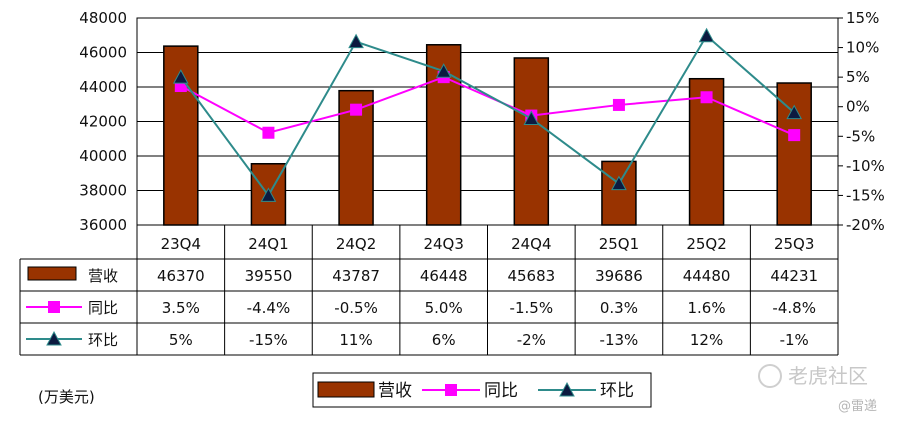 The image size is (902, 426). I want to click on table-cell-value: 6%, so click(444, 340).